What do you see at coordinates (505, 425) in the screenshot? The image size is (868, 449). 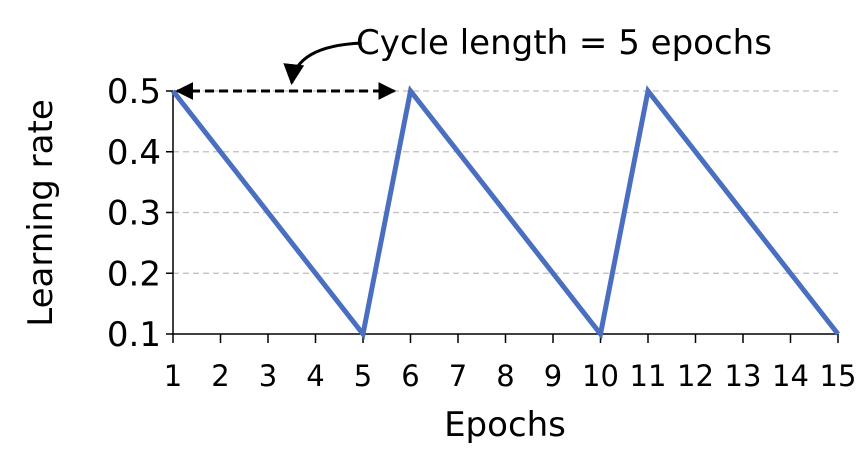 I see `x-axis-title: Epochs` at bounding box center [505, 425].